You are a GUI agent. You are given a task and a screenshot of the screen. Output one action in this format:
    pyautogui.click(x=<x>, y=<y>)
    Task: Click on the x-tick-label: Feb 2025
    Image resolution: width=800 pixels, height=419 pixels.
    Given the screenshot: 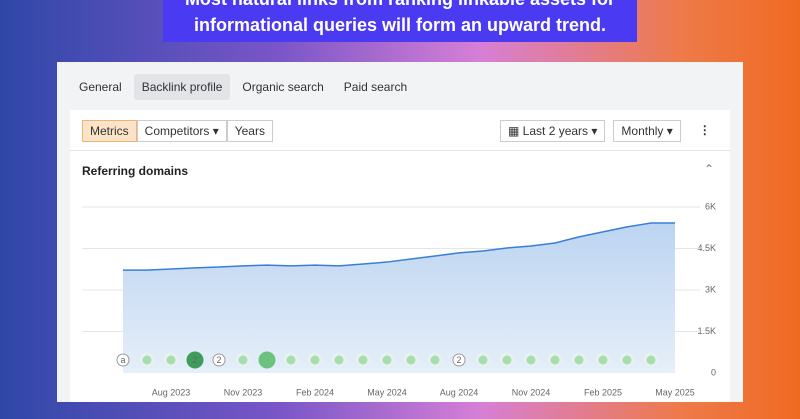 What is the action you would take?
    pyautogui.click(x=603, y=392)
    